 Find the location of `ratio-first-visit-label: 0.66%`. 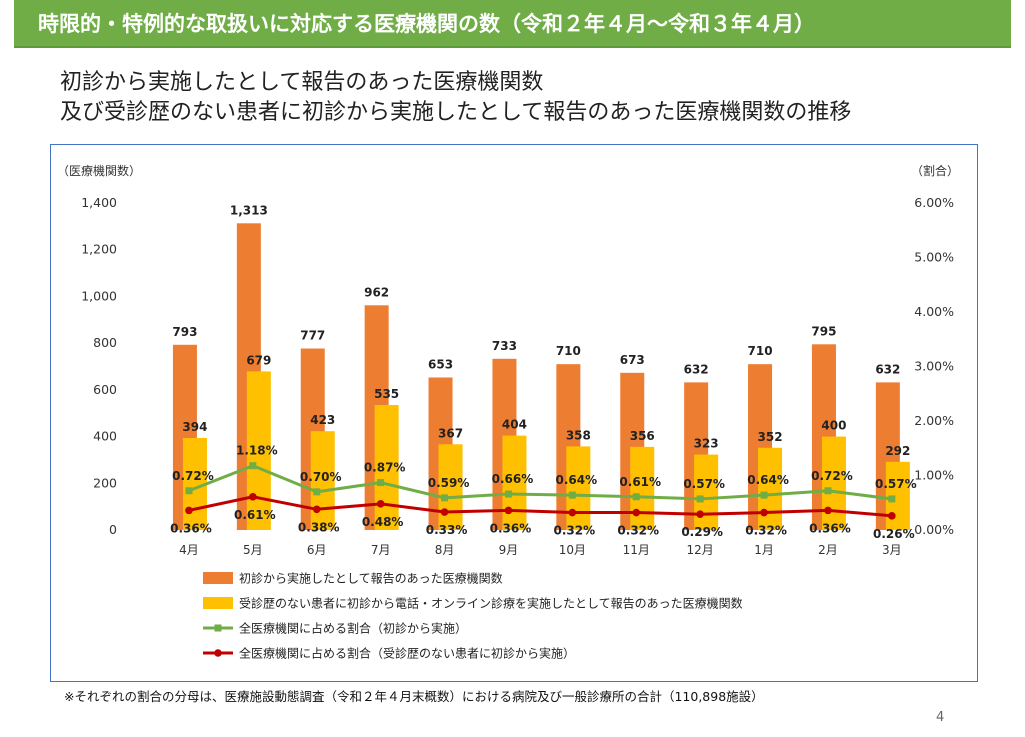

ratio-first-visit-label: 0.66% is located at coordinates (513, 479).